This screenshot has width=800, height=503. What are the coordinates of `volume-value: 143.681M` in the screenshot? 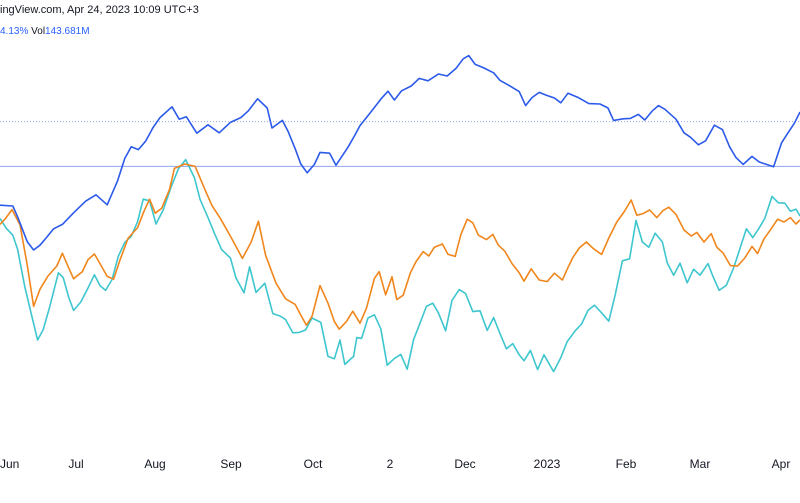 It's located at (67, 31).